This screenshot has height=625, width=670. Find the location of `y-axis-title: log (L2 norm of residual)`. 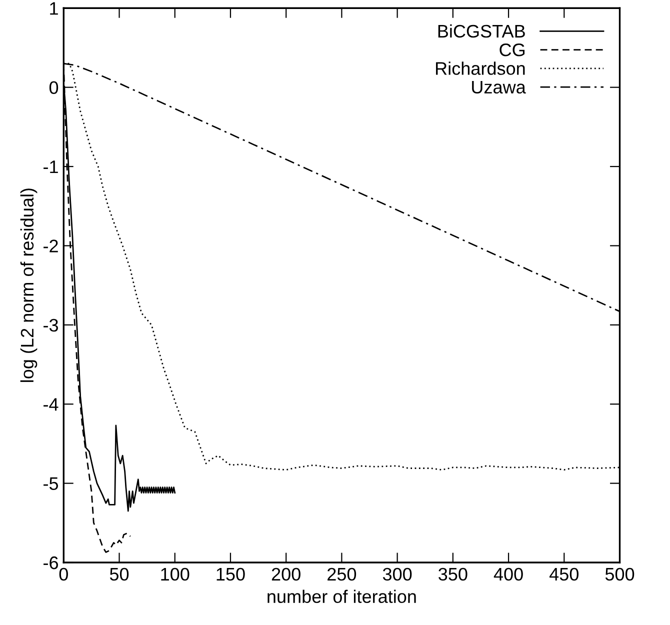

y-axis-title: log (L2 norm of residual) is located at coordinates (29, 285).